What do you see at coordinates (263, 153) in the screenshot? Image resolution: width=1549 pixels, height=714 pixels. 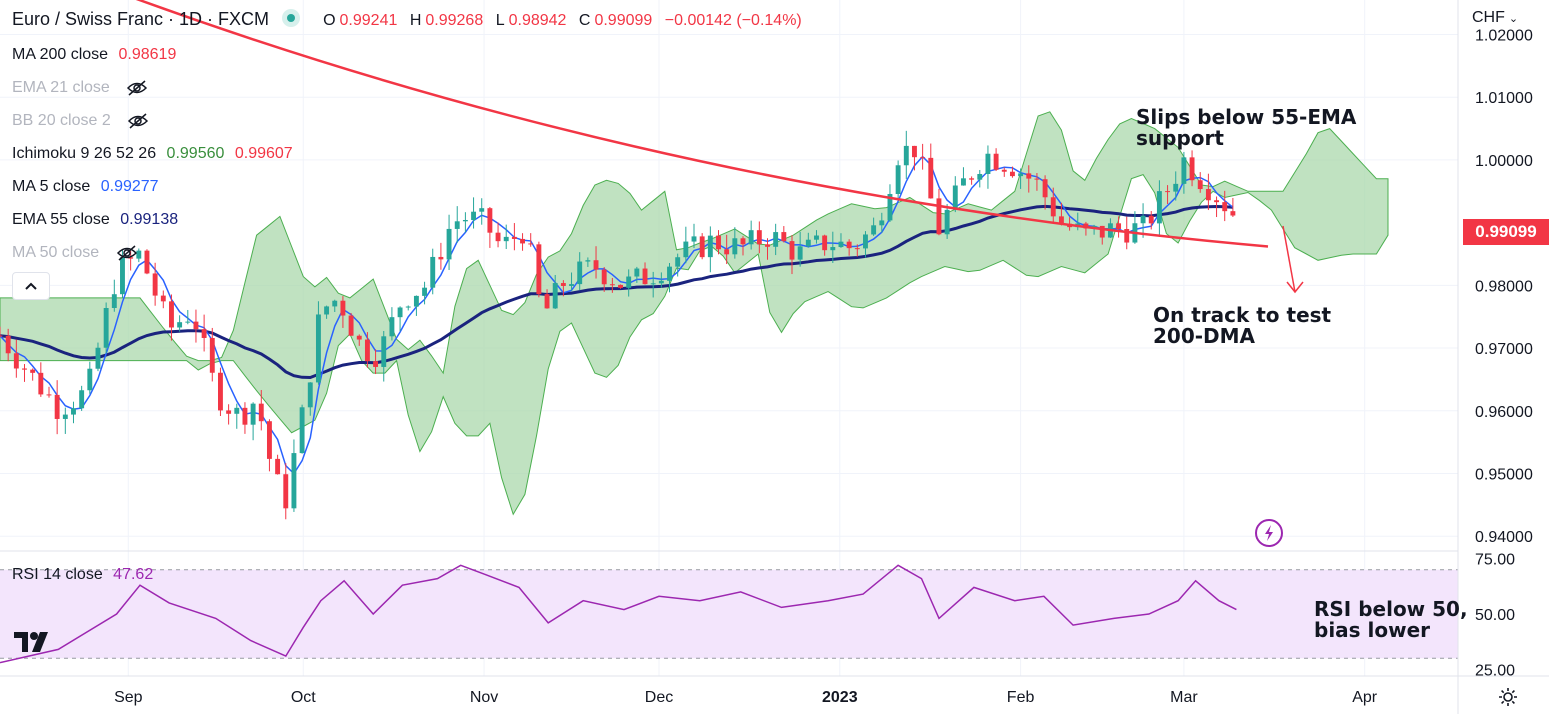 I see `ichimoku-value-2: 0.99607` at bounding box center [263, 153].